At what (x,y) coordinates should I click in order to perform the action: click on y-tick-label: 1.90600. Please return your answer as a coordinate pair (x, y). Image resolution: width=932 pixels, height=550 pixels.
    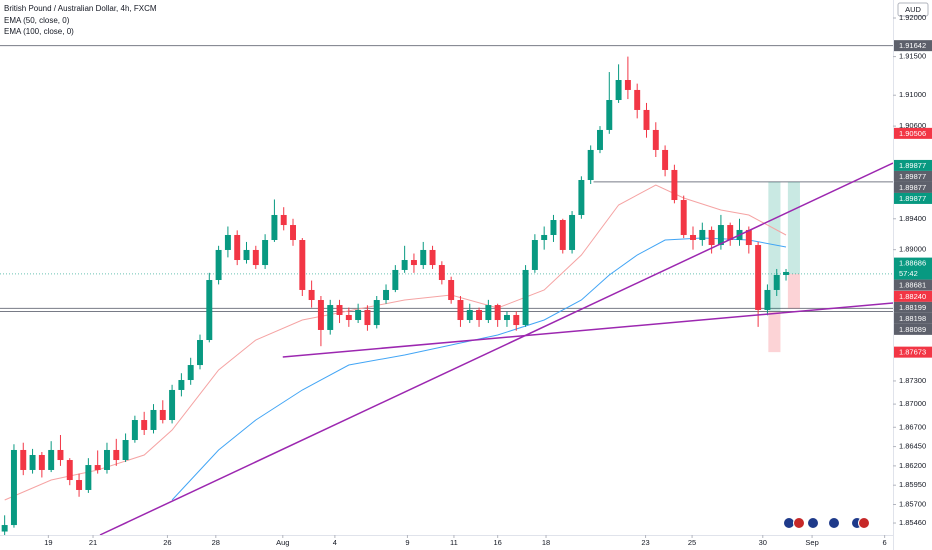
    Looking at the image, I should click on (912, 125).